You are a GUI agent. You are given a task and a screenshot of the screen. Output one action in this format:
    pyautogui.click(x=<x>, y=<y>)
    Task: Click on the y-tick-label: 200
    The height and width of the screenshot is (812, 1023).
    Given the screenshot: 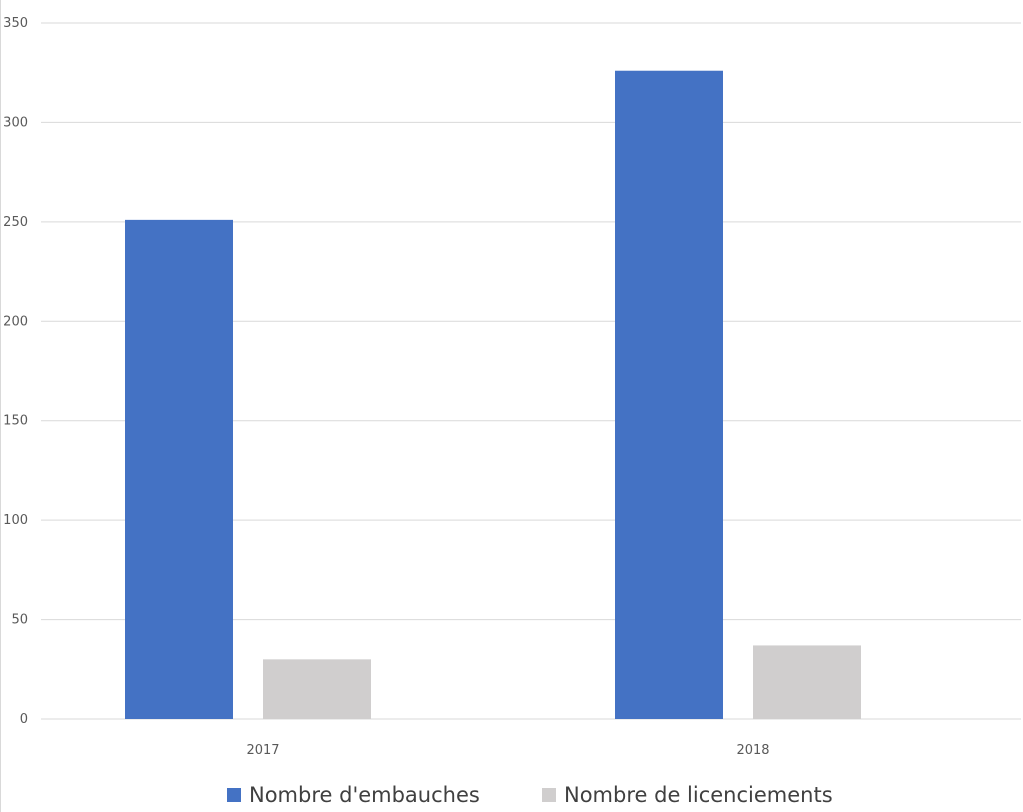 What is the action you would take?
    pyautogui.click(x=15, y=321)
    